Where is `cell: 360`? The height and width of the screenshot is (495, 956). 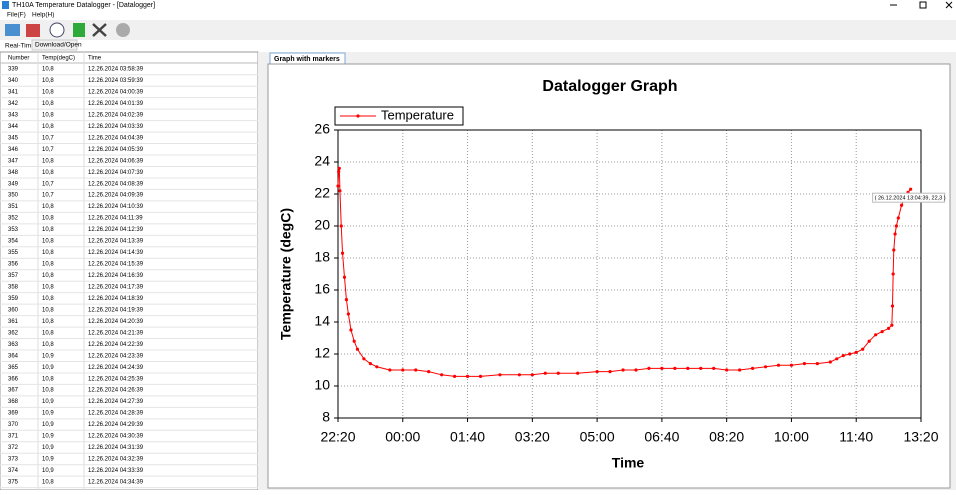
cell: 360 is located at coordinates (13, 310).